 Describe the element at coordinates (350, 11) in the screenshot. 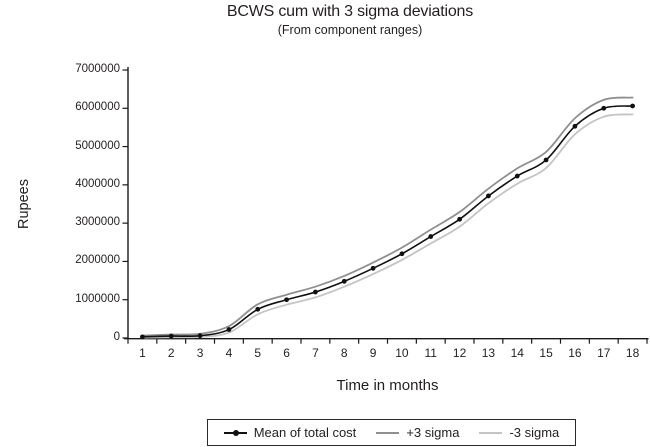

I see `chart-title: BCWS cum with 3 sigma deviations` at that location.